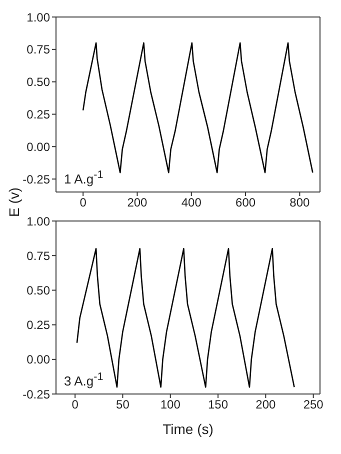 Image resolution: width=341 pixels, height=454 pixels. Describe the element at coordinates (300, 203) in the screenshot. I see `x-tick-label: 800` at that location.